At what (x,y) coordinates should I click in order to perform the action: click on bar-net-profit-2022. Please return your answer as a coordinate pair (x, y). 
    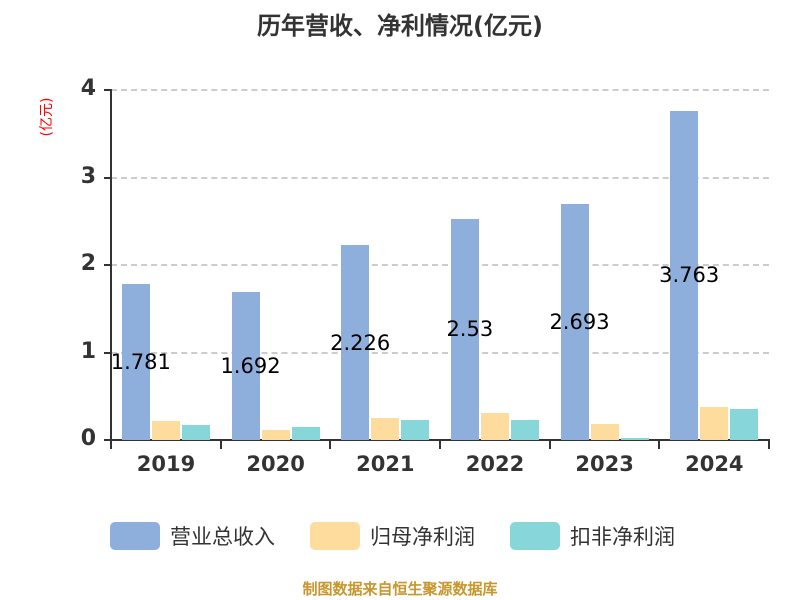
    Looking at the image, I should click on (494, 426).